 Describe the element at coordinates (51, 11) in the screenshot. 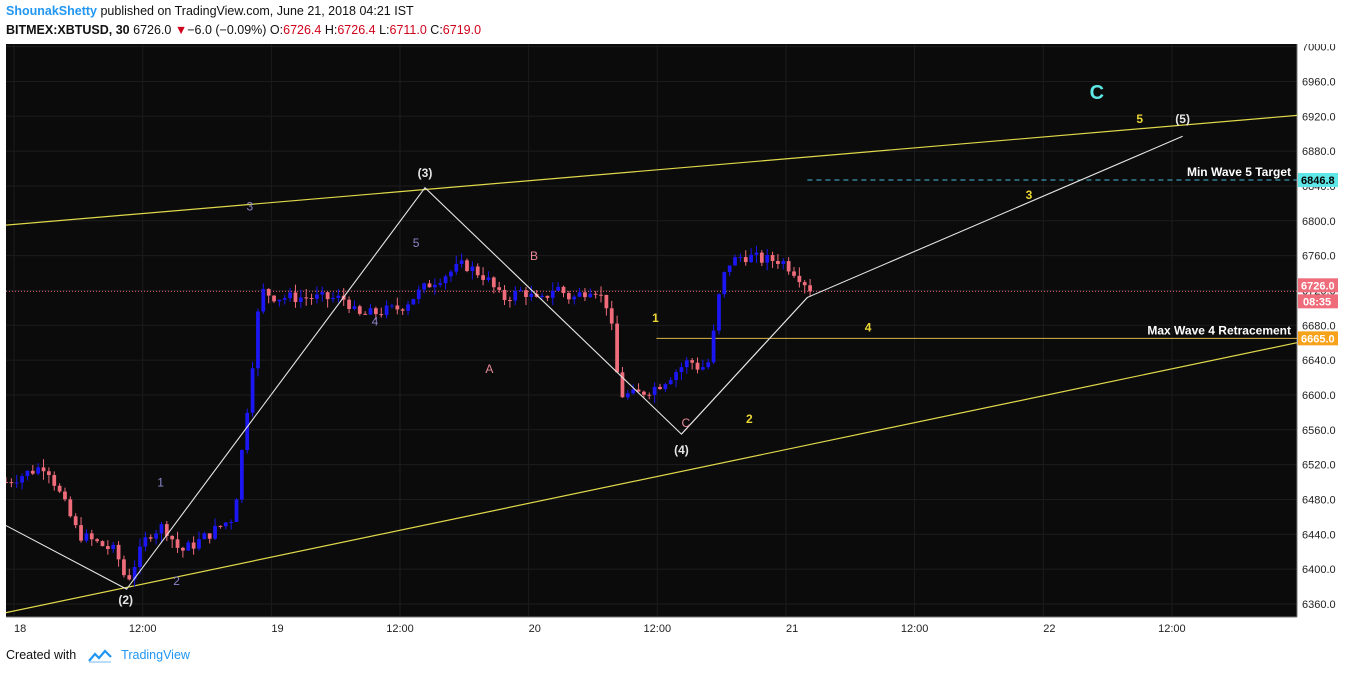

I see `author-link: ShounakShetty` at that location.